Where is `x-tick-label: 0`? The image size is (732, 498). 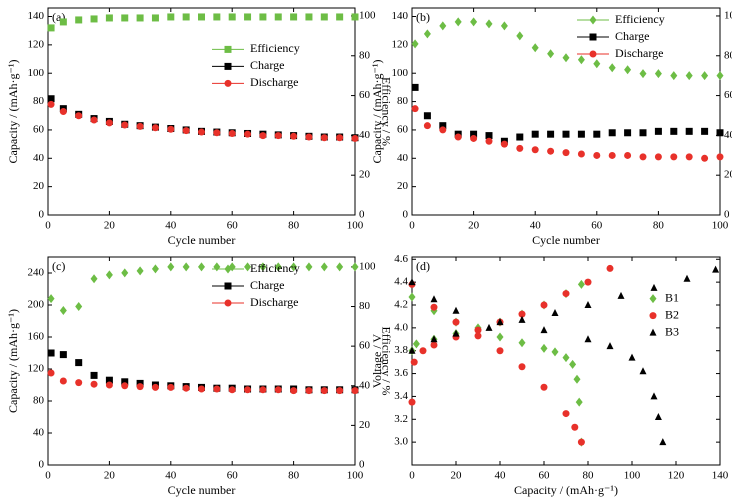 x-tick-label: 0 is located at coordinates (48, 476).